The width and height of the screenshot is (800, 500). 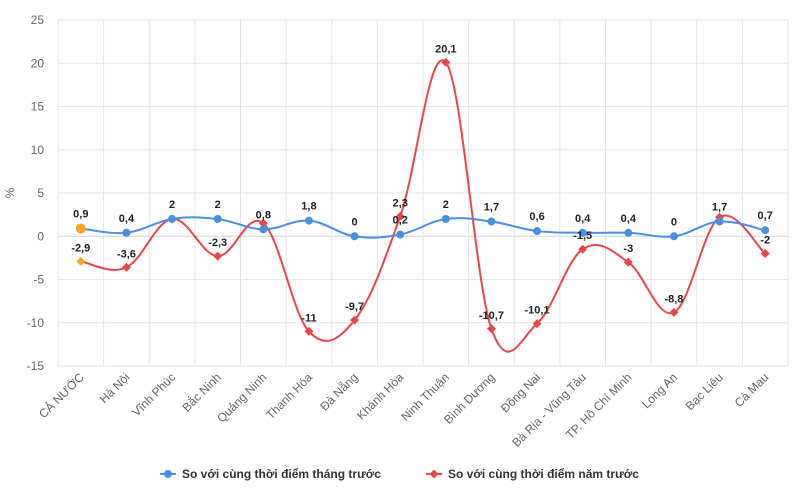 What do you see at coordinates (36, 366) in the screenshot?
I see `y-tick-label: -15` at bounding box center [36, 366].